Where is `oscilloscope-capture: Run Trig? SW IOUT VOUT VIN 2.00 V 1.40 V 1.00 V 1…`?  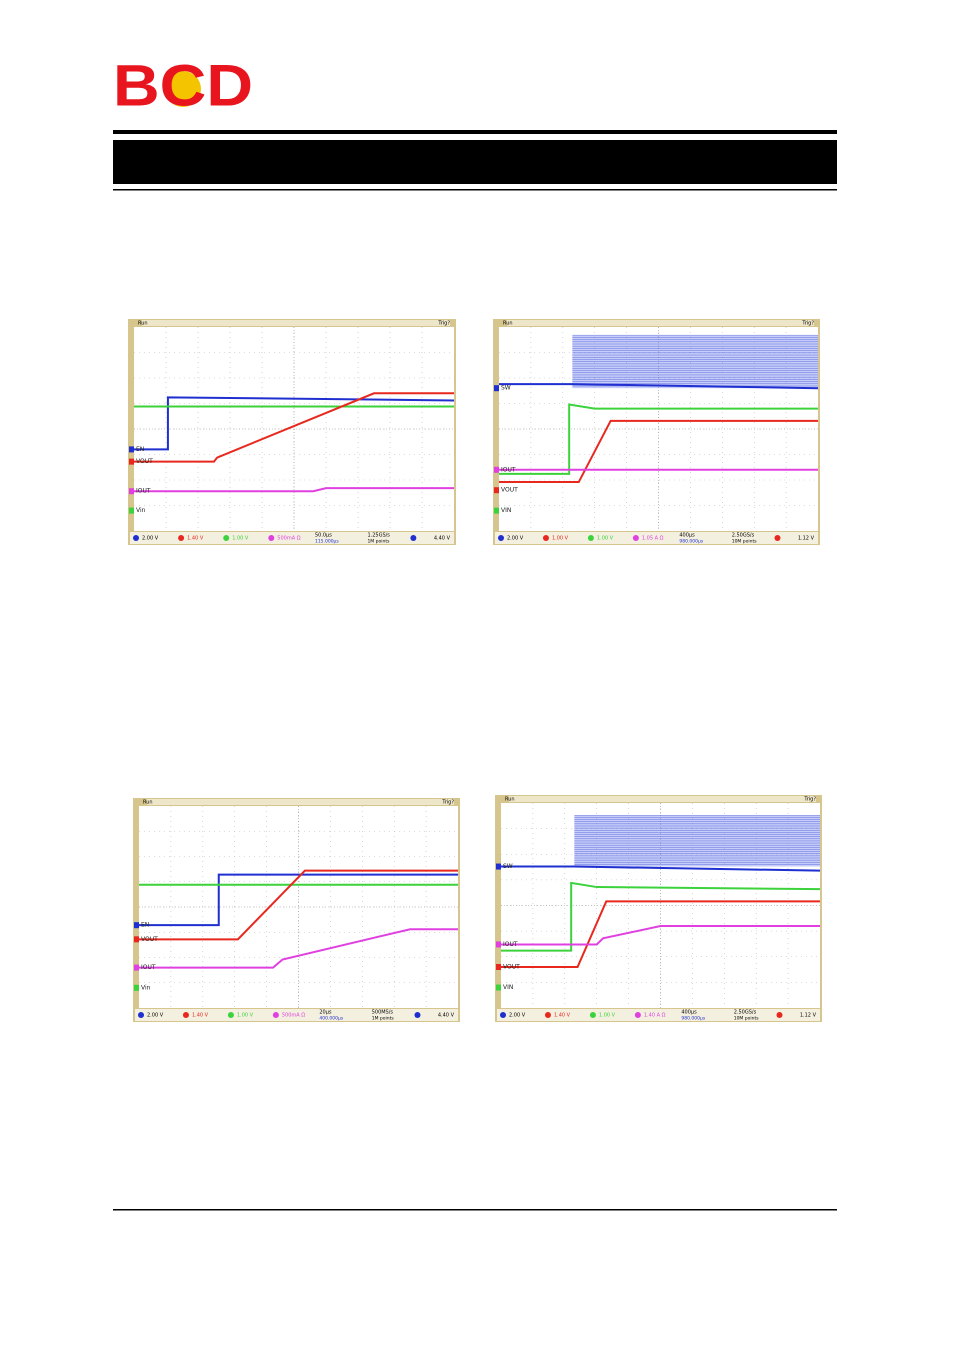
oscilloscope-capture: Run Trig? SW IOUT VOUT VIN 2.00 V 1.40 V 1.00 V 1… is located at coordinates (658, 908).